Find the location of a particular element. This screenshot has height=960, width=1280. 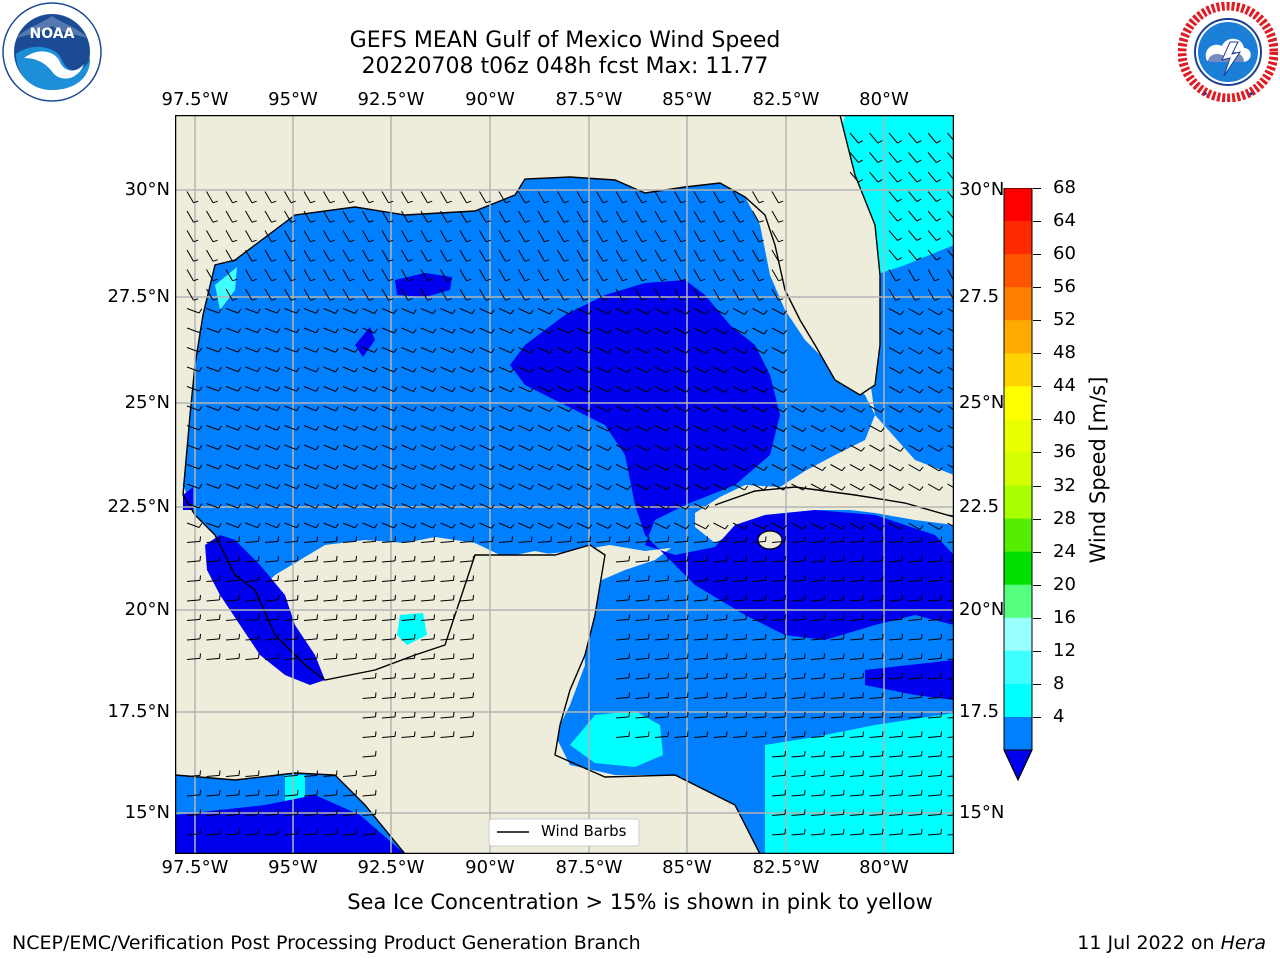

florida-land is located at coordinates (762, 255).